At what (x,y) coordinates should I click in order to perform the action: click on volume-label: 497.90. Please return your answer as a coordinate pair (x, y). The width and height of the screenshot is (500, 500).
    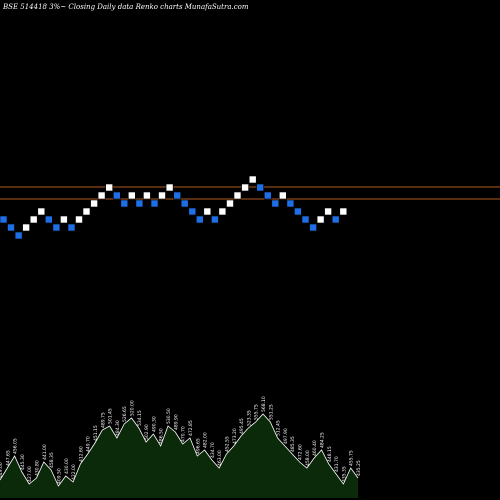
    Looking at the image, I should click on (286, 436).